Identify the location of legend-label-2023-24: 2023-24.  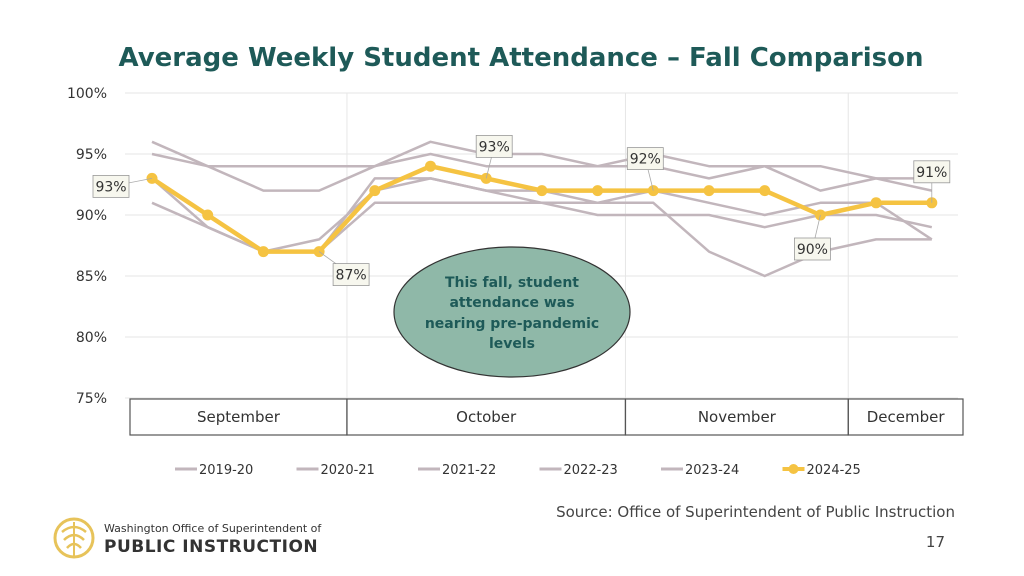
(712, 470).